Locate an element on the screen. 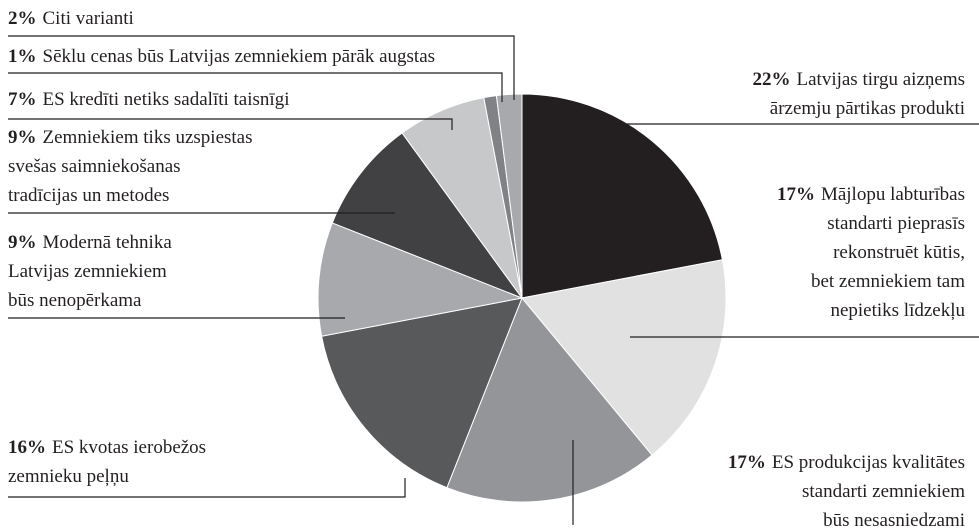  slice-label: nepietiks līdzekļu is located at coordinates (897, 310).